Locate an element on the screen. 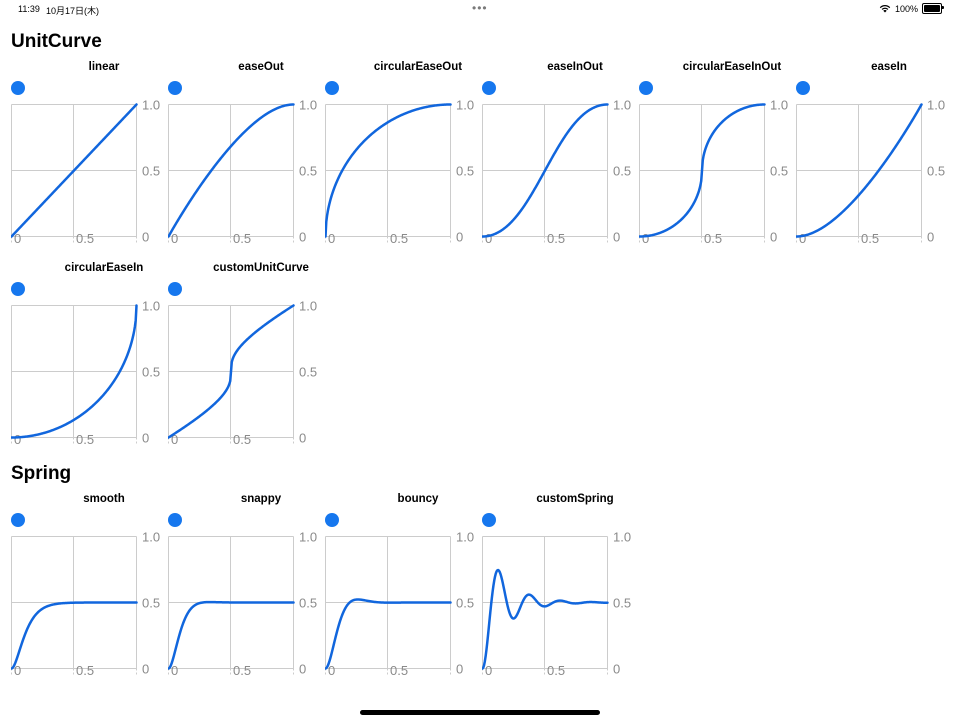  section-title-unitcurve: UnitCurve is located at coordinates (56, 41).